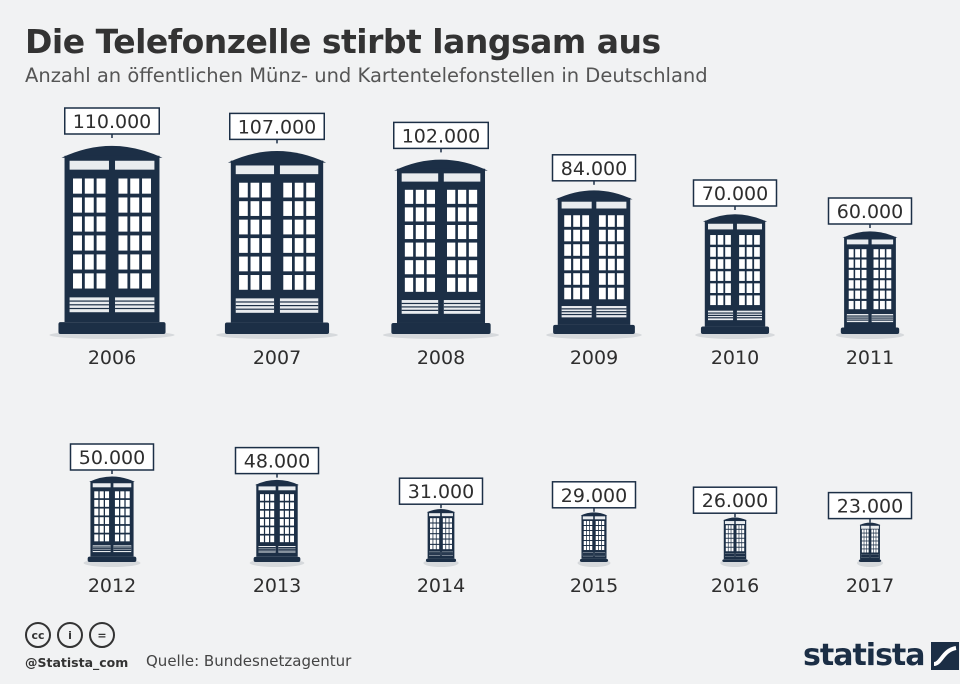 The height and width of the screenshot is (684, 960). I want to click on by-icon: i, so click(70, 635).